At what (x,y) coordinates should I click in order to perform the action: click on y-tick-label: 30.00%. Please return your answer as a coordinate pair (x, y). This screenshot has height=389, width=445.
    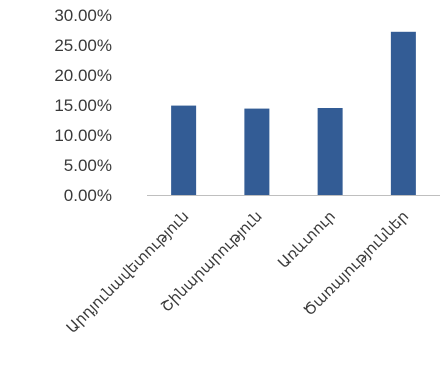
    Looking at the image, I should click on (83, 15).